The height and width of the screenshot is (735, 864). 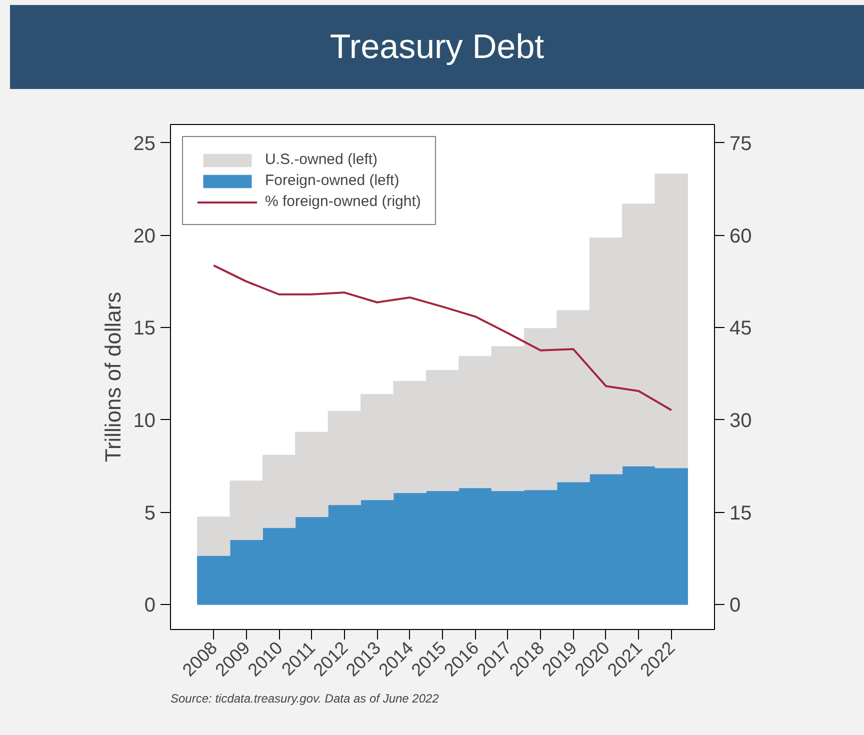 What do you see at coordinates (150, 513) in the screenshot?
I see `y-tick-label: 5` at bounding box center [150, 513].